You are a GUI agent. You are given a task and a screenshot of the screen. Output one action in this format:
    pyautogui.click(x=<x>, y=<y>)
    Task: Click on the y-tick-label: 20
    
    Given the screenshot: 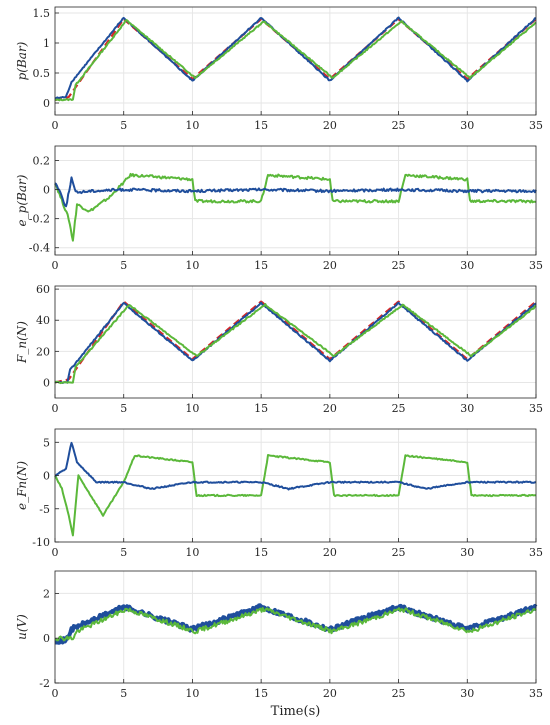 What is the action you would take?
    pyautogui.click(x=43, y=351)
    